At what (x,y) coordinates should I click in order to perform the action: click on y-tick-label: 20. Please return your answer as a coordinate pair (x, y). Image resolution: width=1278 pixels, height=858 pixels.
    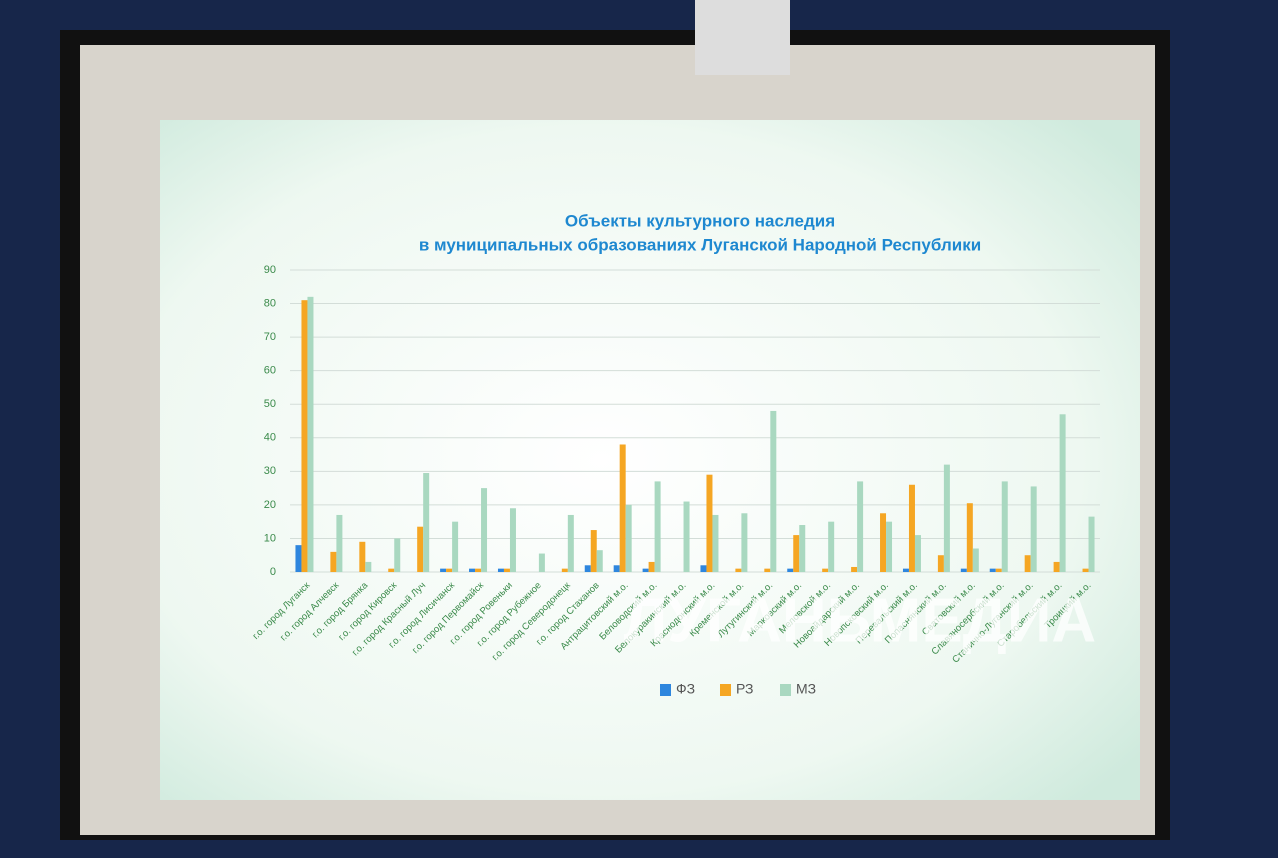
    Looking at the image, I should click on (270, 505).